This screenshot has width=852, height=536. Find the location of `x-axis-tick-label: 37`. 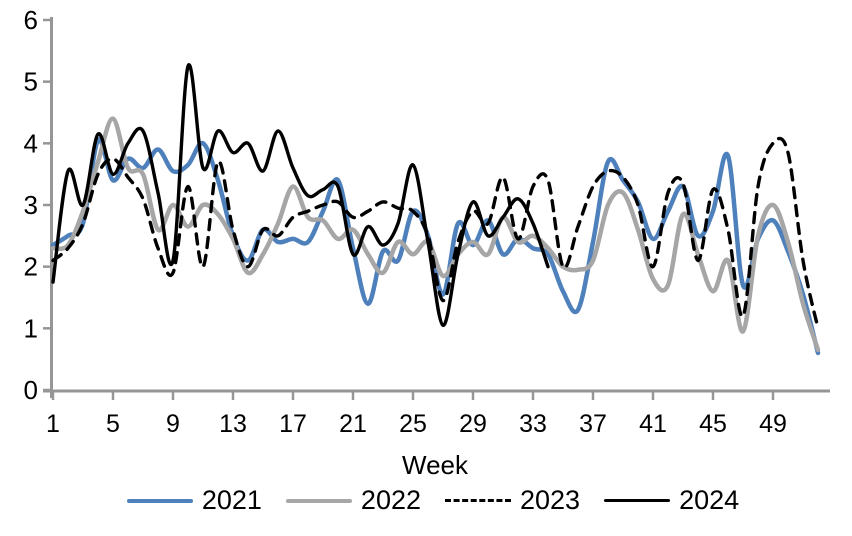

x-axis-tick-label: 37 is located at coordinates (593, 424).